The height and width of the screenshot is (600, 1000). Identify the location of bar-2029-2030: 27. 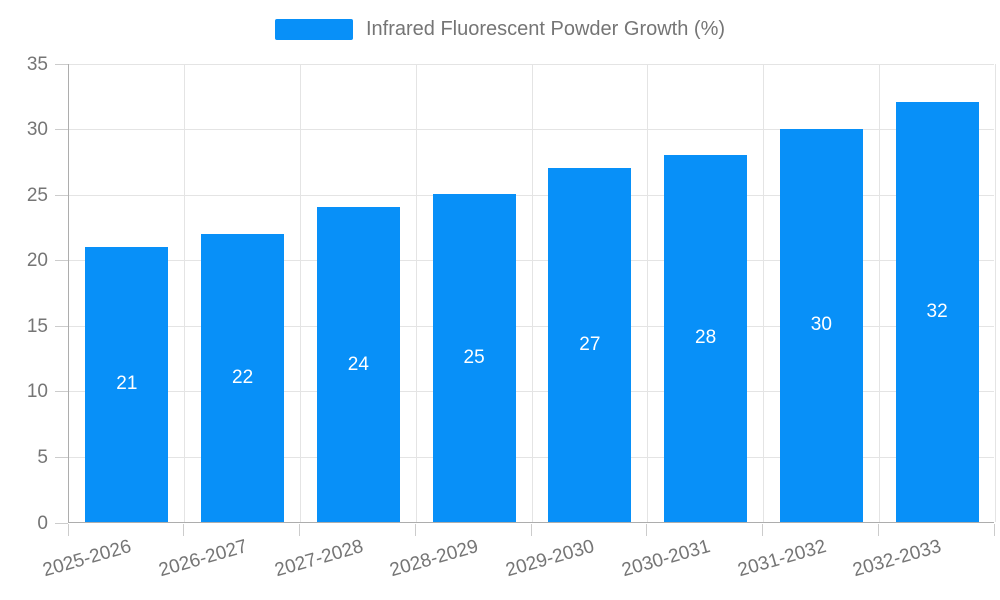
(590, 344).